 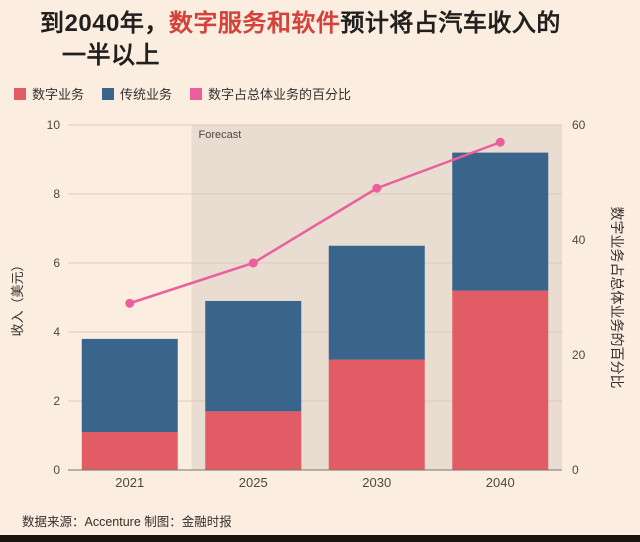 I want to click on bar-segment-traditional-2040, so click(x=500, y=221).